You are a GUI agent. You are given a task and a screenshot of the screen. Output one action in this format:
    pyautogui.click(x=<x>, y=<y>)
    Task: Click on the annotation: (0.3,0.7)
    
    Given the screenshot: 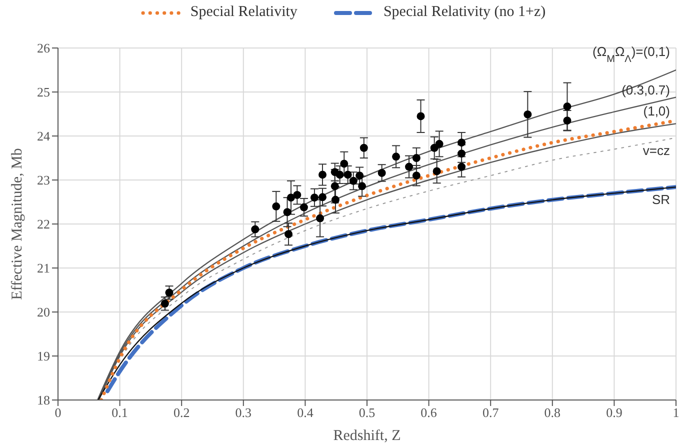 What is the action you would take?
    pyautogui.click(x=646, y=90)
    